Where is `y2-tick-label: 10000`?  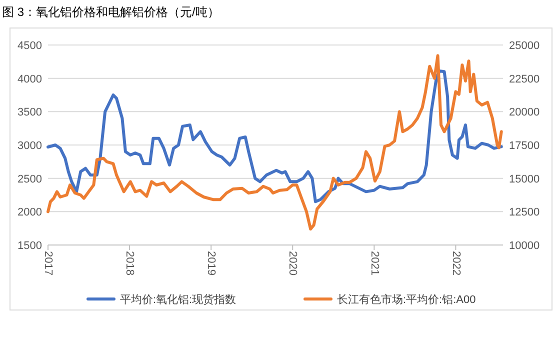 y2-tick-label: 10000 is located at coordinates (524, 246).